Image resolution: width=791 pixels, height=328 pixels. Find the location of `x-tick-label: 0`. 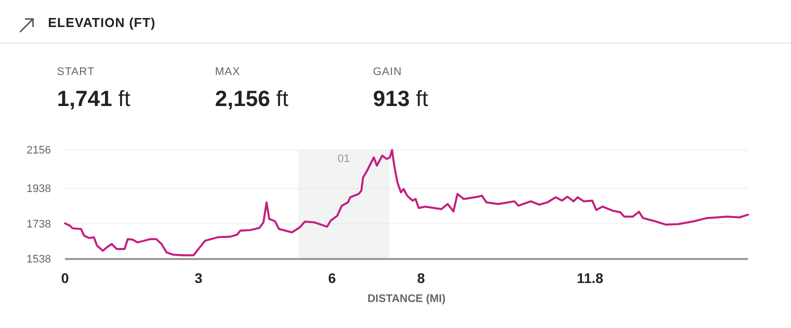

x-tick-label: 0 is located at coordinates (65, 278).